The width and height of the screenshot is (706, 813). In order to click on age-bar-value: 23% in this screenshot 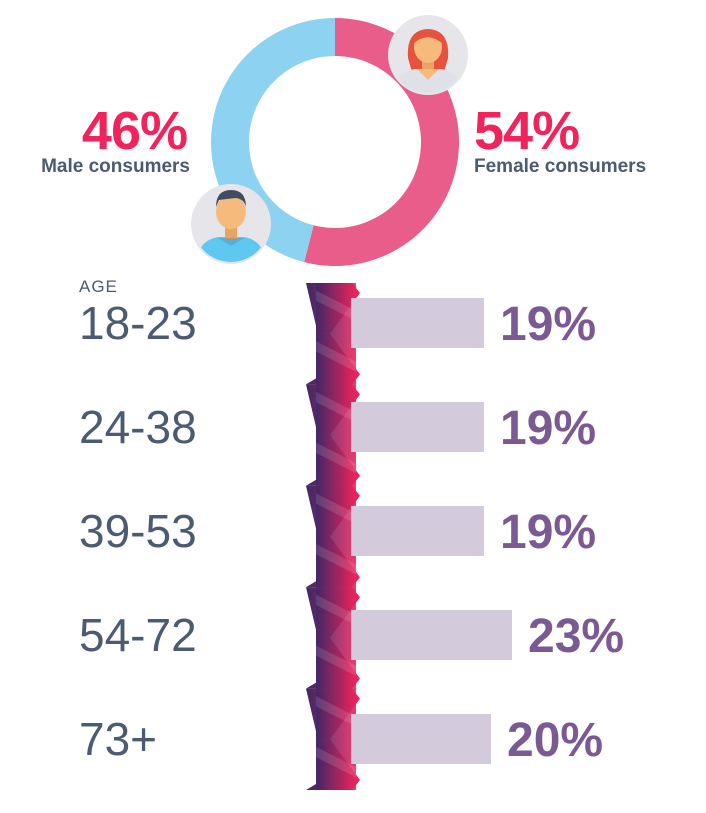, I will do `click(576, 636)`.